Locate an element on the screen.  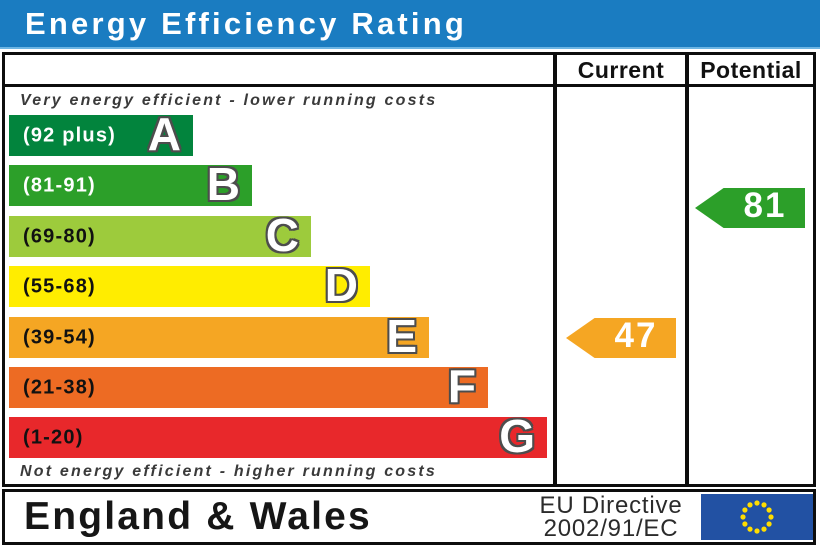
footer: England & Wales EU Directive 2002/91/EC is located at coordinates (409, 517).